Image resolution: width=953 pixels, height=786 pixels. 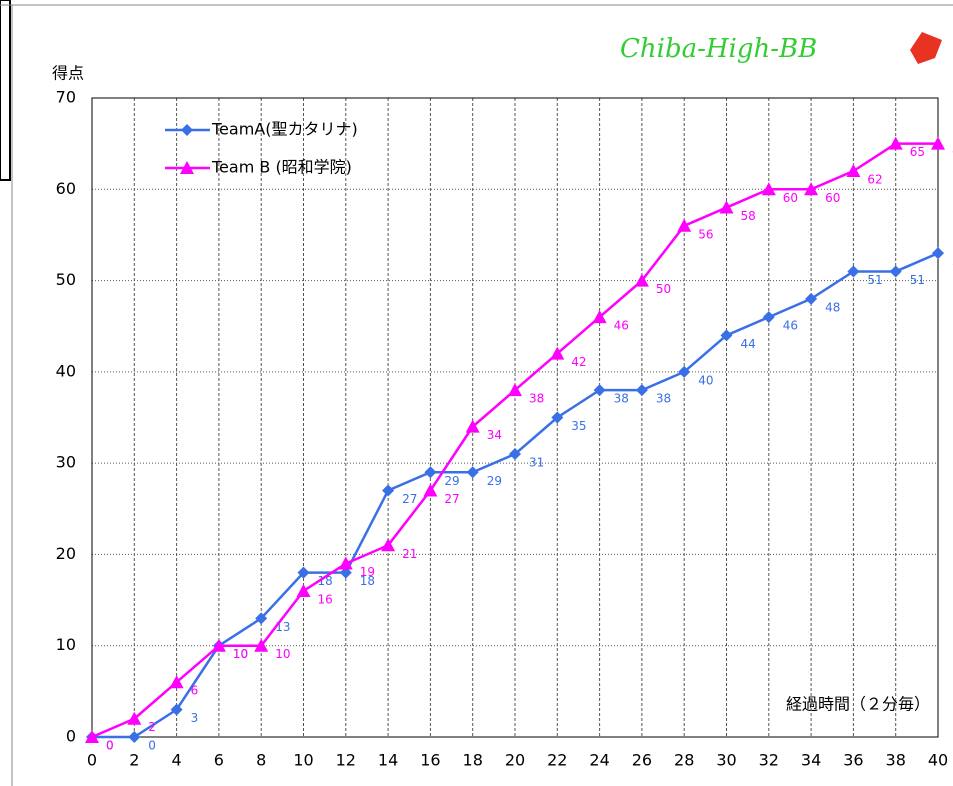 What do you see at coordinates (282, 627) in the screenshot?
I see `data-label: 13` at bounding box center [282, 627].